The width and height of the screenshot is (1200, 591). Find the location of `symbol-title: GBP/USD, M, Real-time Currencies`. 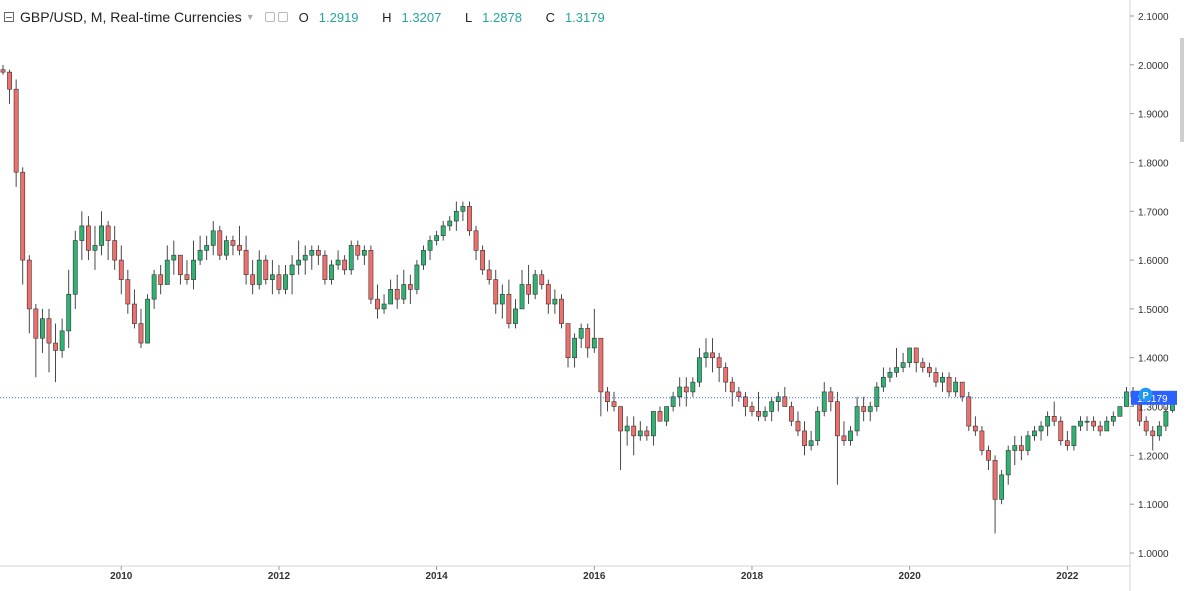

symbol-title: GBP/USD, M, Real-time Currencies is located at coordinates (131, 17).